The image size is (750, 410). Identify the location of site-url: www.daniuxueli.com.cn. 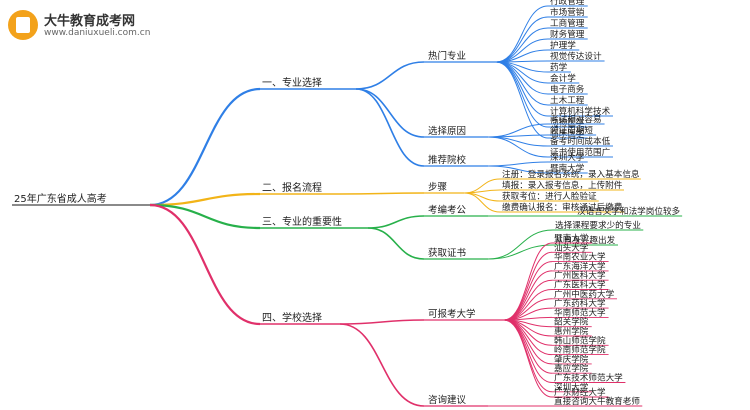
(97, 33).